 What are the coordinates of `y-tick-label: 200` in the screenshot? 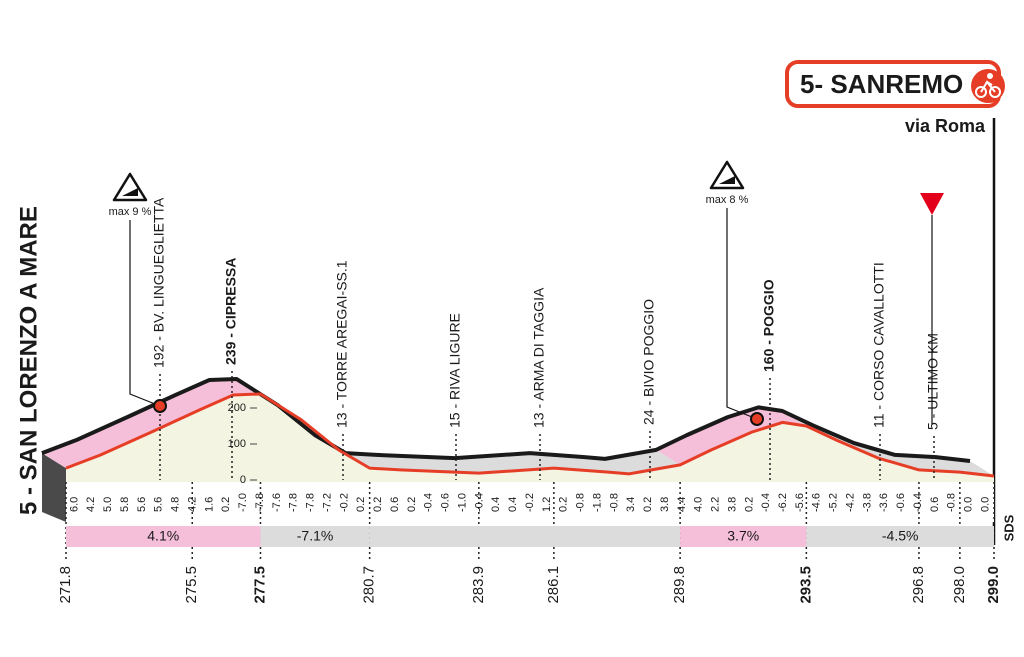 It's located at (237, 408).